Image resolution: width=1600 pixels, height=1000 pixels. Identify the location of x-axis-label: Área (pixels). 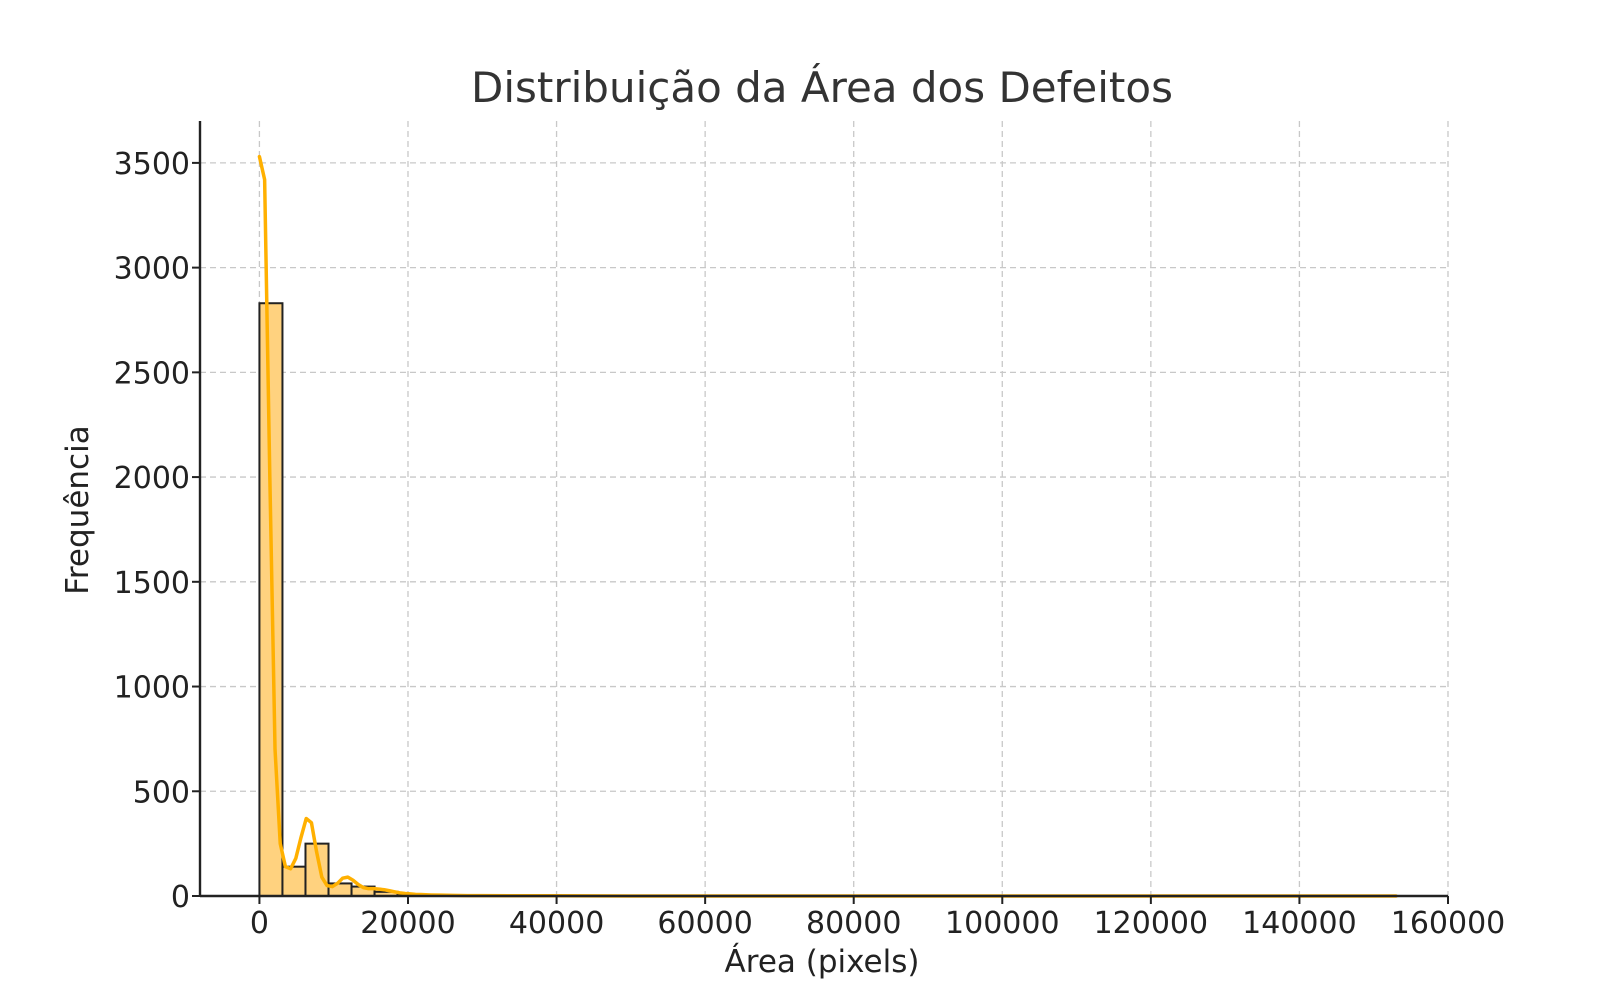
(822, 962).